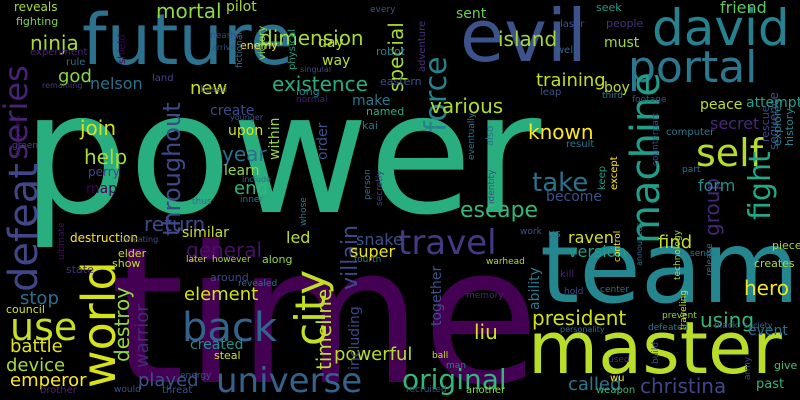 This screenshot has width=800, height=400. What do you see at coordinates (655, 348) in the screenshot?
I see `word-master: master` at bounding box center [655, 348].